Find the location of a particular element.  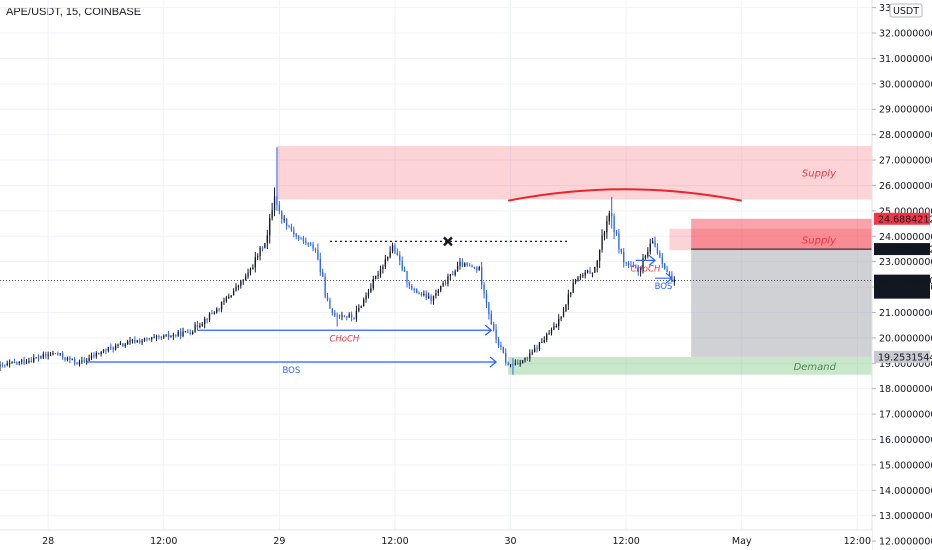

price-tick-label: 16.00000000 is located at coordinates (905, 440).